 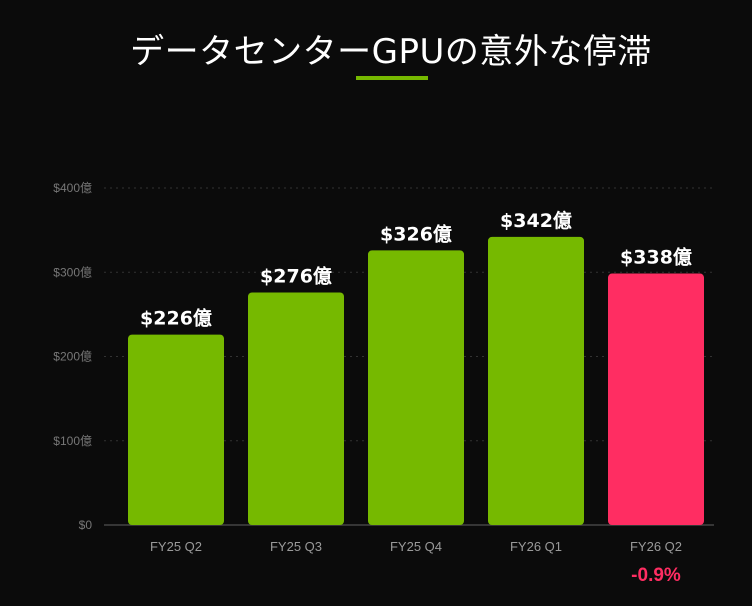 What do you see at coordinates (72, 272) in the screenshot?
I see `y-tick-label: $300億` at bounding box center [72, 272].